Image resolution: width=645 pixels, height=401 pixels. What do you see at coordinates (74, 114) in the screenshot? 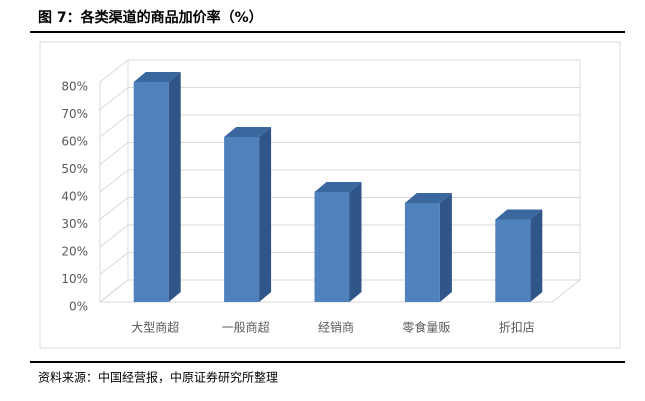
I see `y-tick-label: 70%` at bounding box center [74, 114].